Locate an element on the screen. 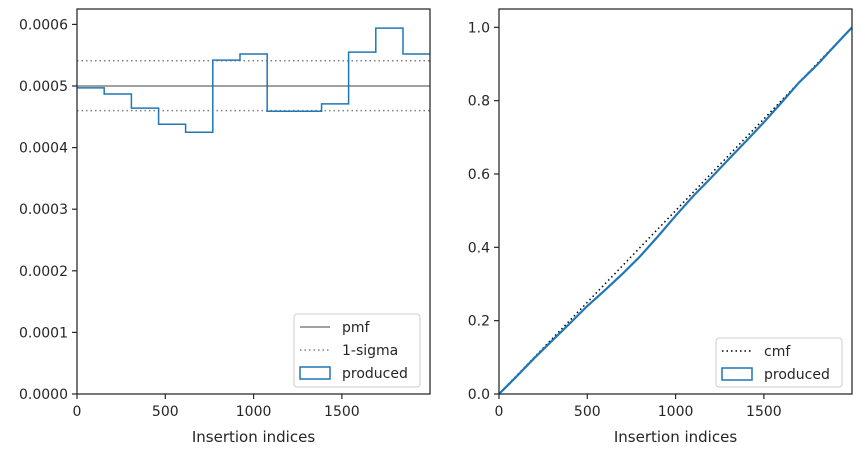 The width and height of the screenshot is (861, 453). y-tick-label: 0.0003 is located at coordinates (43, 210).